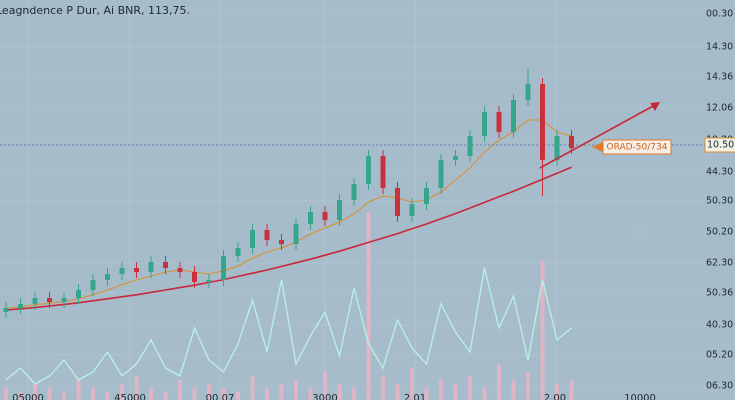 The width and height of the screenshot is (735, 400). Describe the element at coordinates (28, 396) in the screenshot. I see `x-label: 05000` at that location.